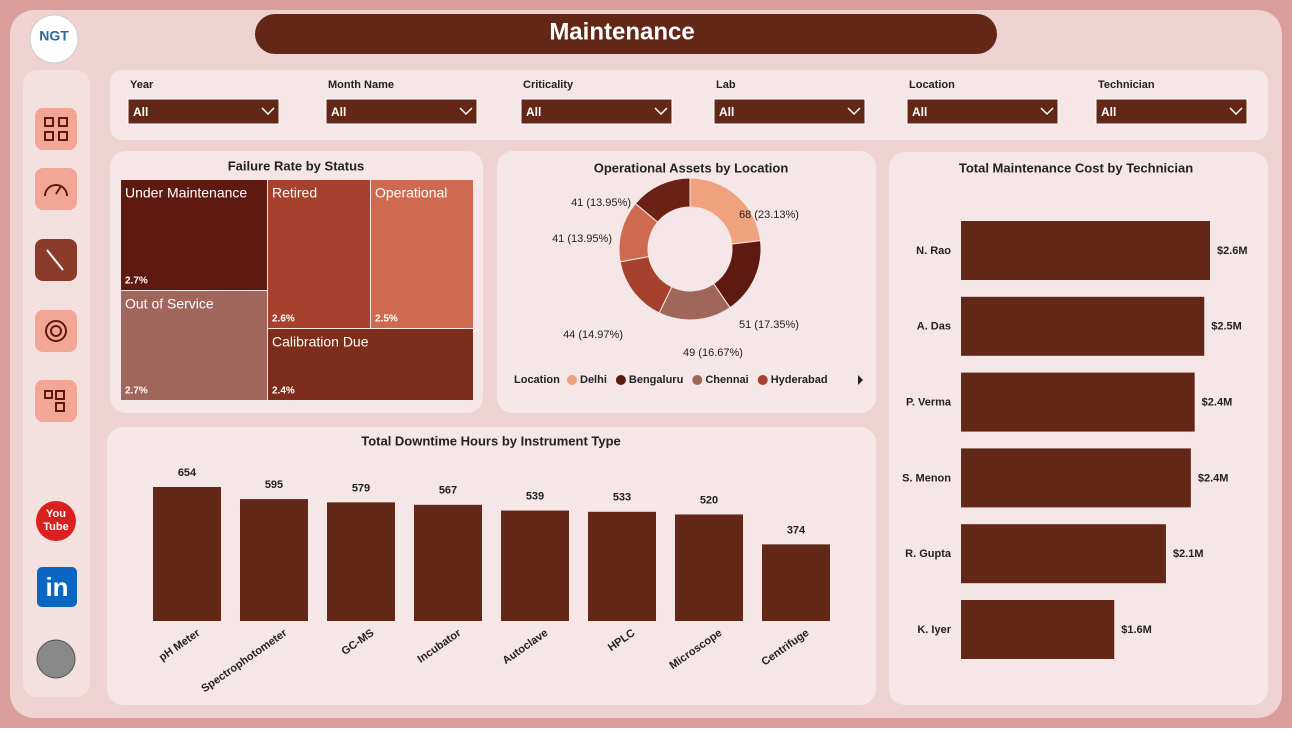 The image size is (1292, 733). Describe the element at coordinates (928, 554) in the screenshot. I see `y-tick-label: R. Gupta` at that location.